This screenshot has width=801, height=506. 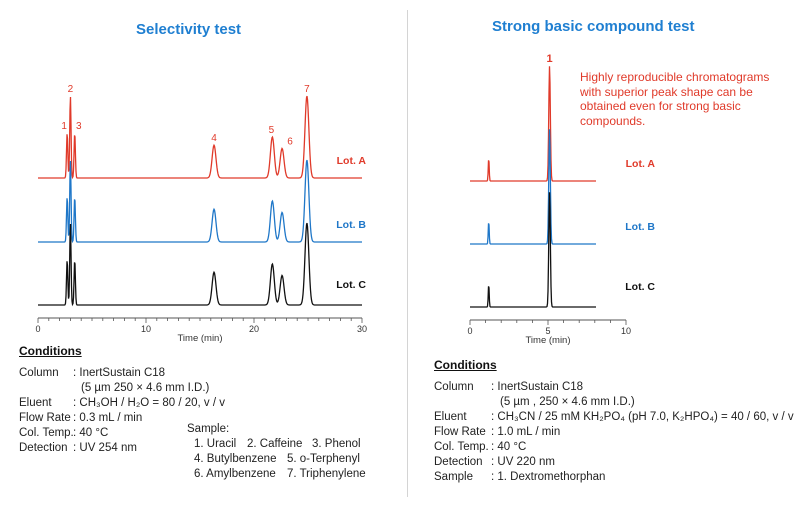 I want to click on x-tick-label: 30, so click(x=362, y=329).